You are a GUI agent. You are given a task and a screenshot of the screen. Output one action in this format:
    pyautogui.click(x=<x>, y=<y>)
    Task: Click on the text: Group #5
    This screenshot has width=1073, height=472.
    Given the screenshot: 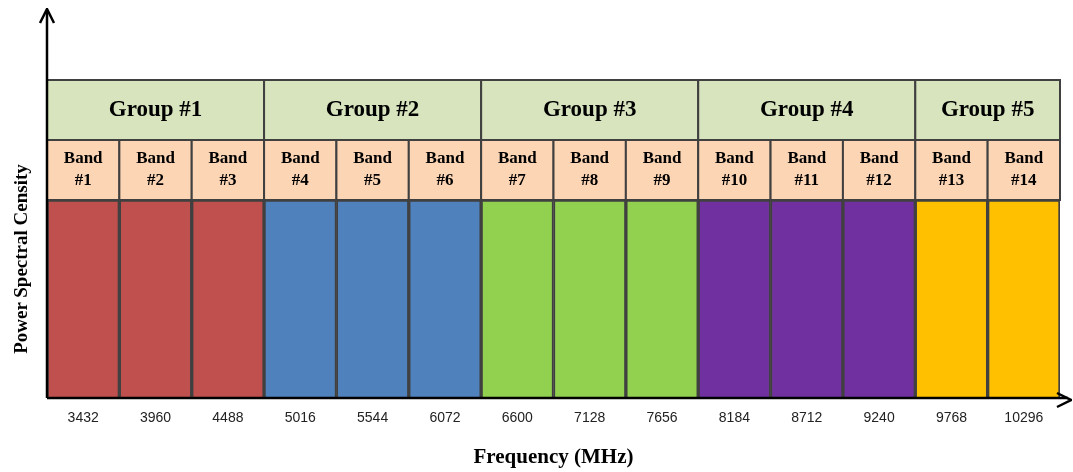 What is the action you would take?
    pyautogui.click(x=987, y=108)
    